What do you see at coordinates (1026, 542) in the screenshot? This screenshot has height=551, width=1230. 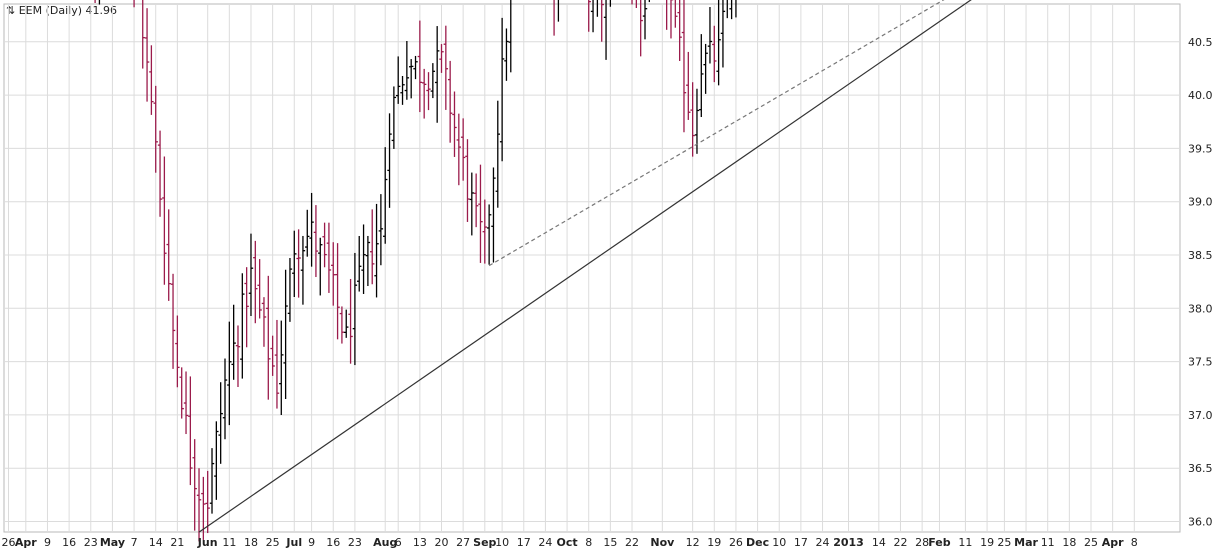 I see `x-tick-label: Mar` at bounding box center [1026, 542].